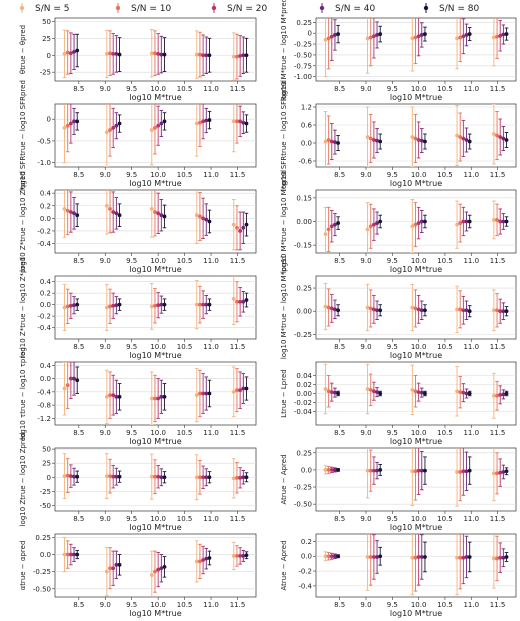 The height and width of the screenshot is (621, 520). I want to click on x-tick-label: 9.5, so click(131, 519).